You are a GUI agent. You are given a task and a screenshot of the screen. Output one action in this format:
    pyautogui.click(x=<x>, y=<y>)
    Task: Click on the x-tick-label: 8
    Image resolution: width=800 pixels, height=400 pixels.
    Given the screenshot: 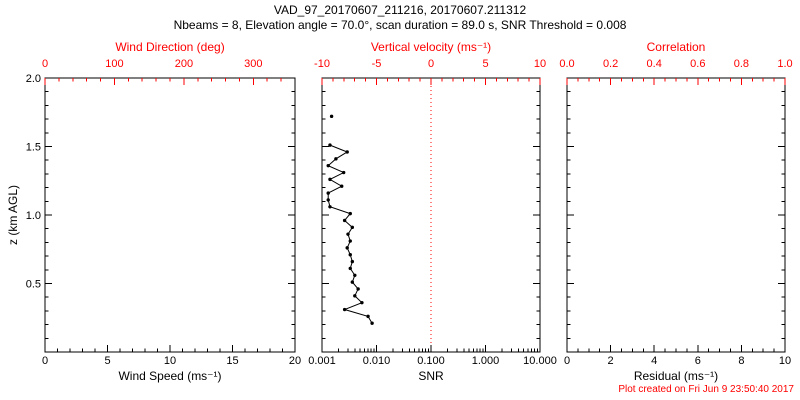 What is the action you would take?
    pyautogui.click(x=741, y=361)
    